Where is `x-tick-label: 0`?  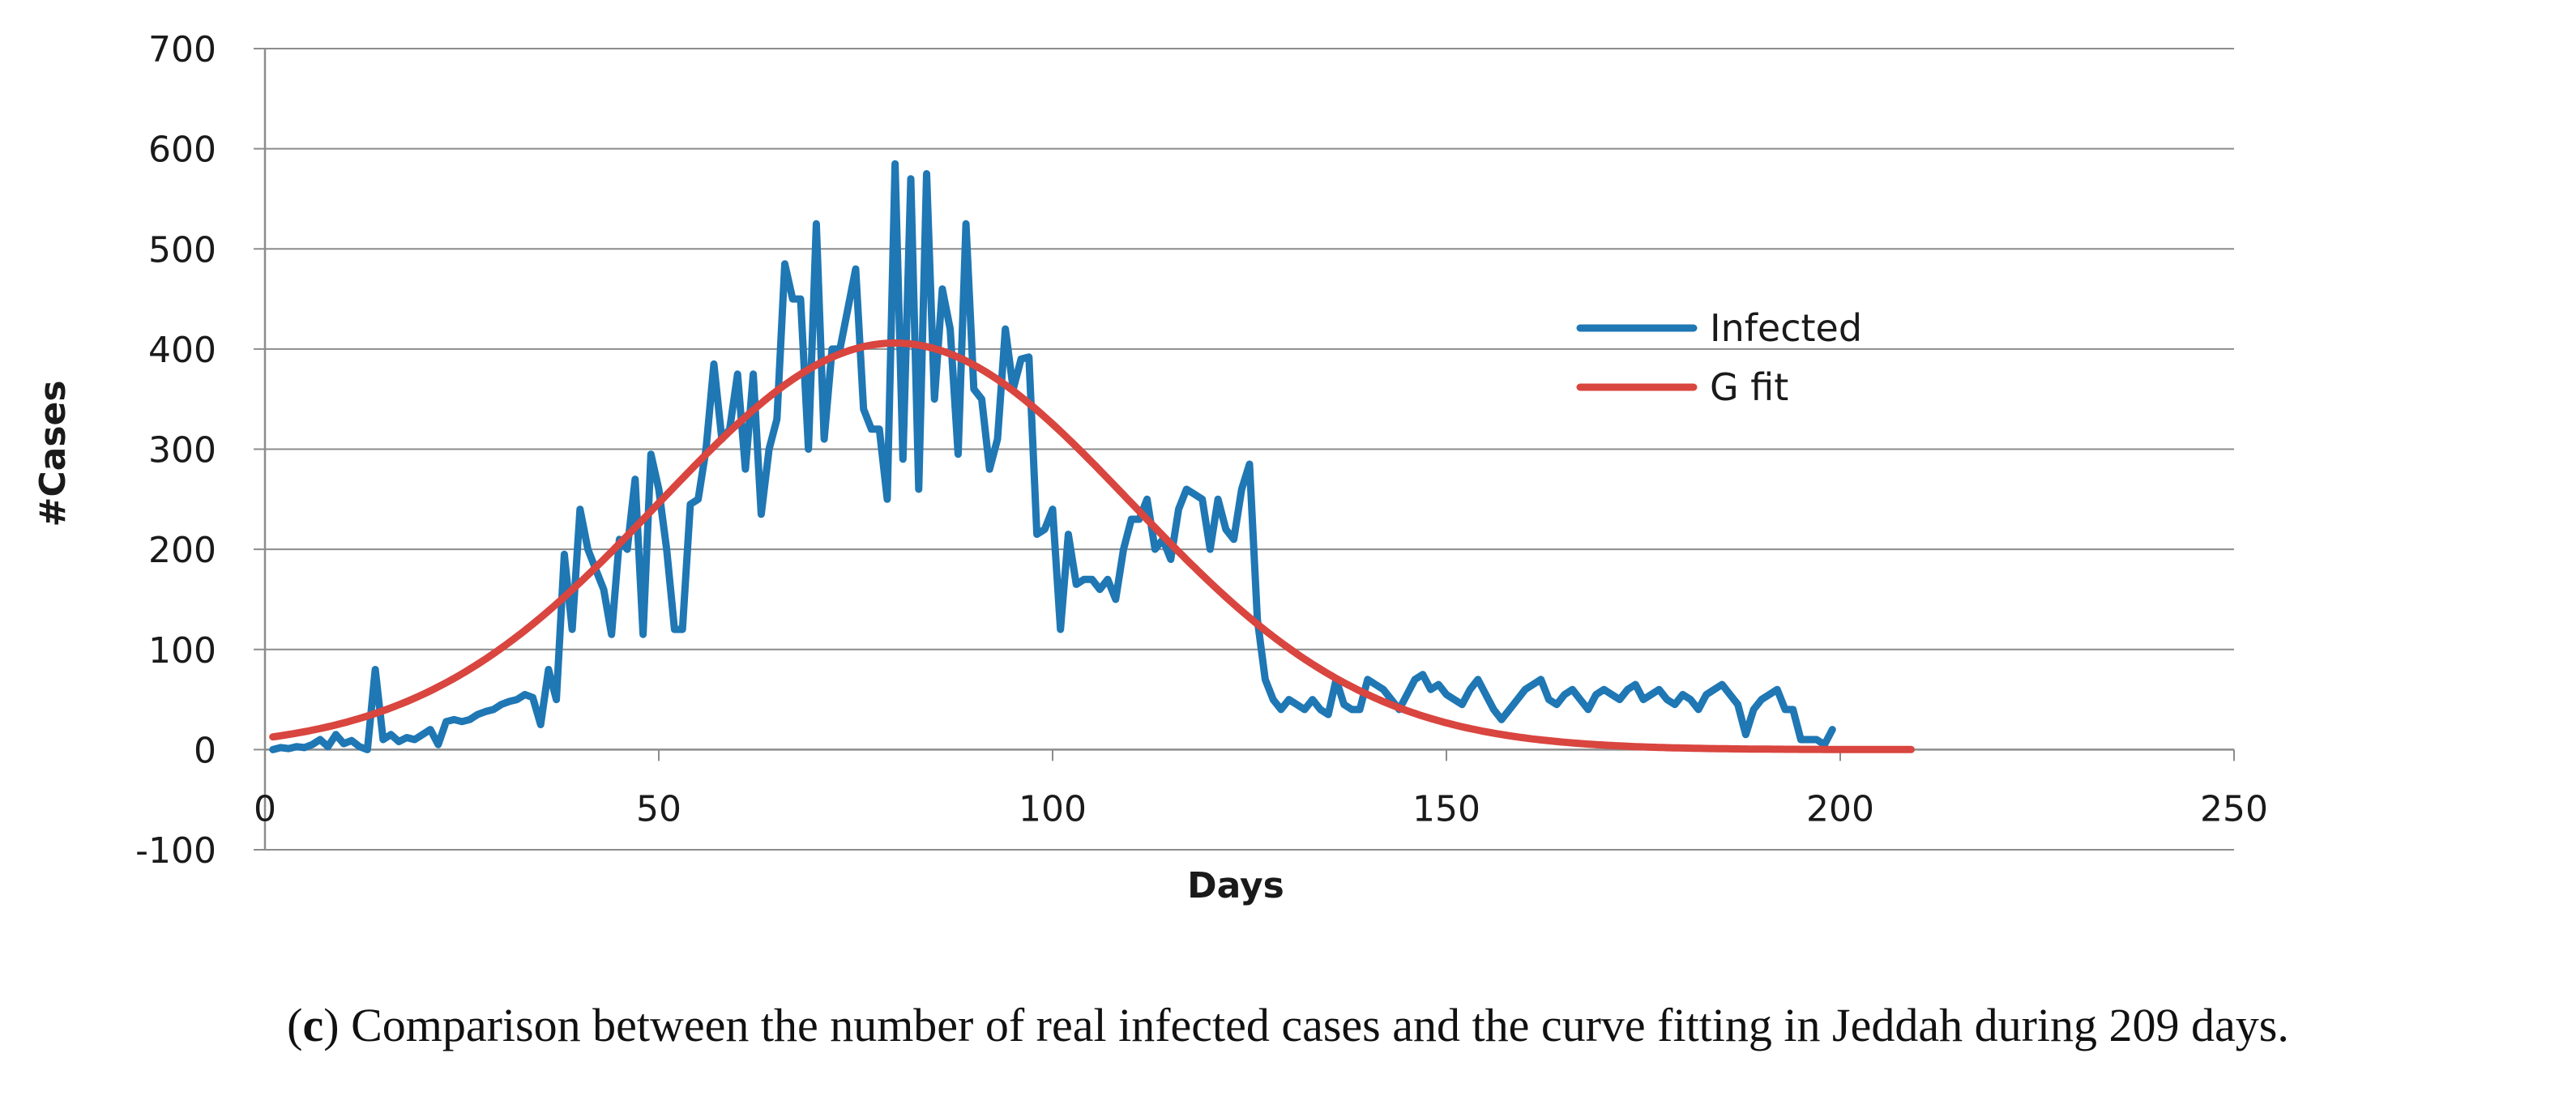
x-tick-label: 0 is located at coordinates (265, 808).